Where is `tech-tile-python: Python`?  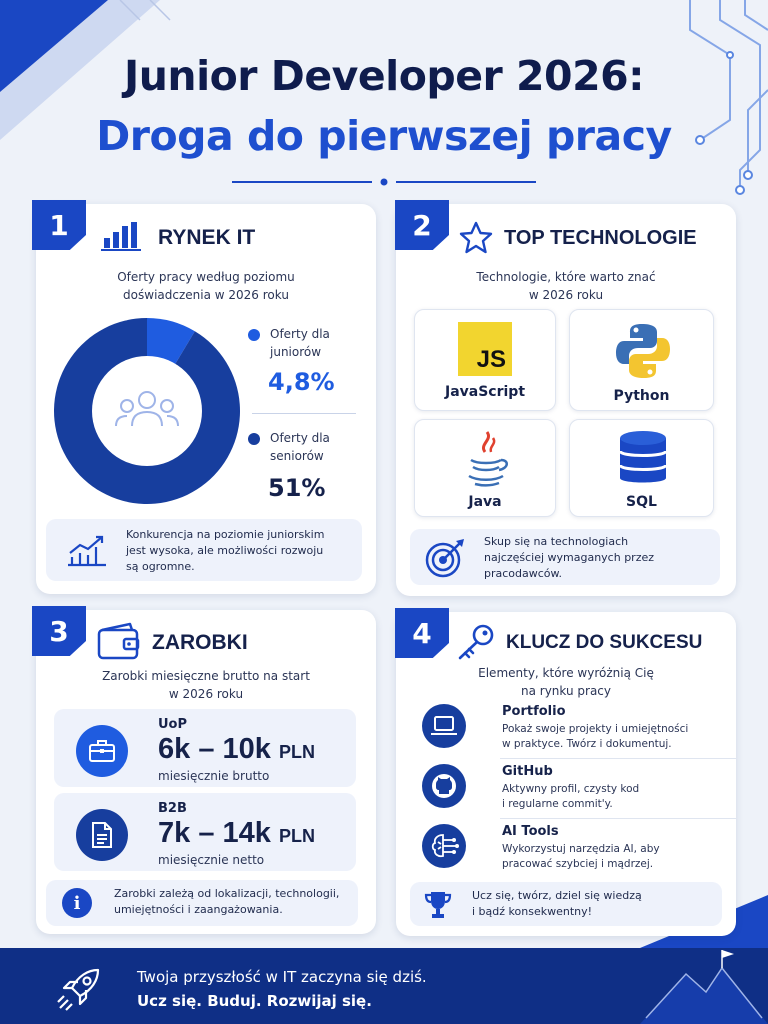
tech-tile-python: Python is located at coordinates (641, 360).